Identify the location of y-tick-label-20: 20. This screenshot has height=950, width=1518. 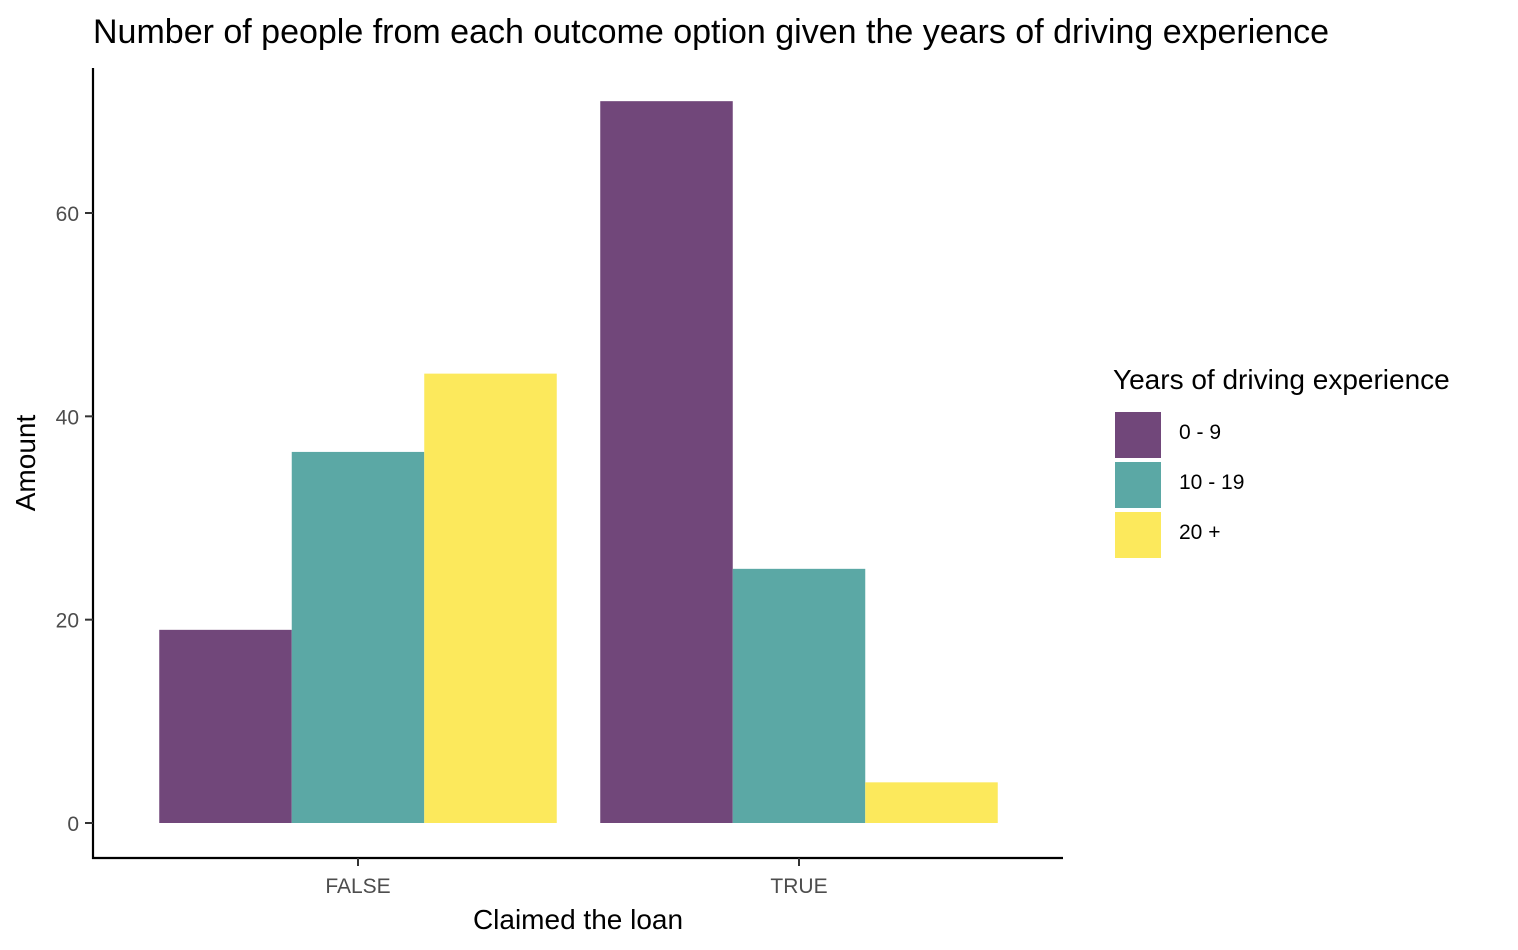
(67, 621).